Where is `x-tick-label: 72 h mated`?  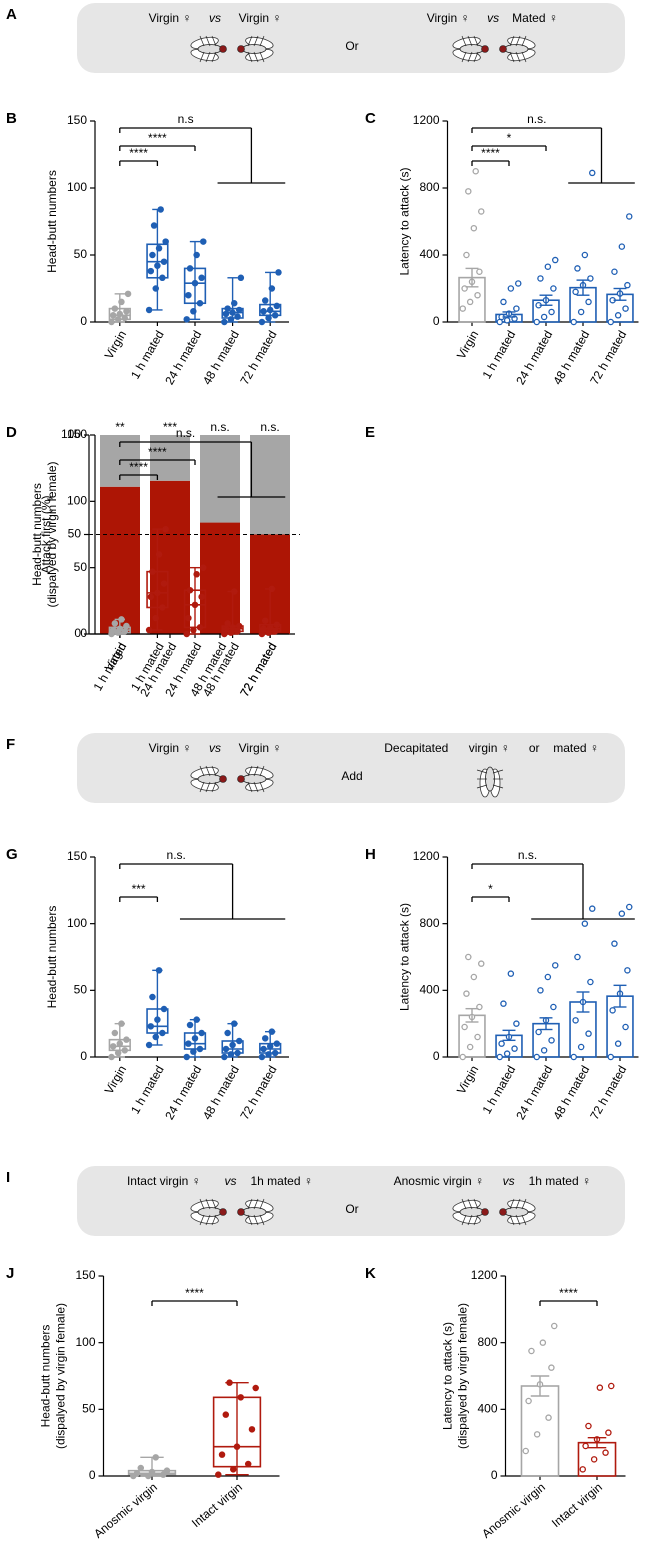
x-tick-label: 72 h mated is located at coordinates (258, 1092).